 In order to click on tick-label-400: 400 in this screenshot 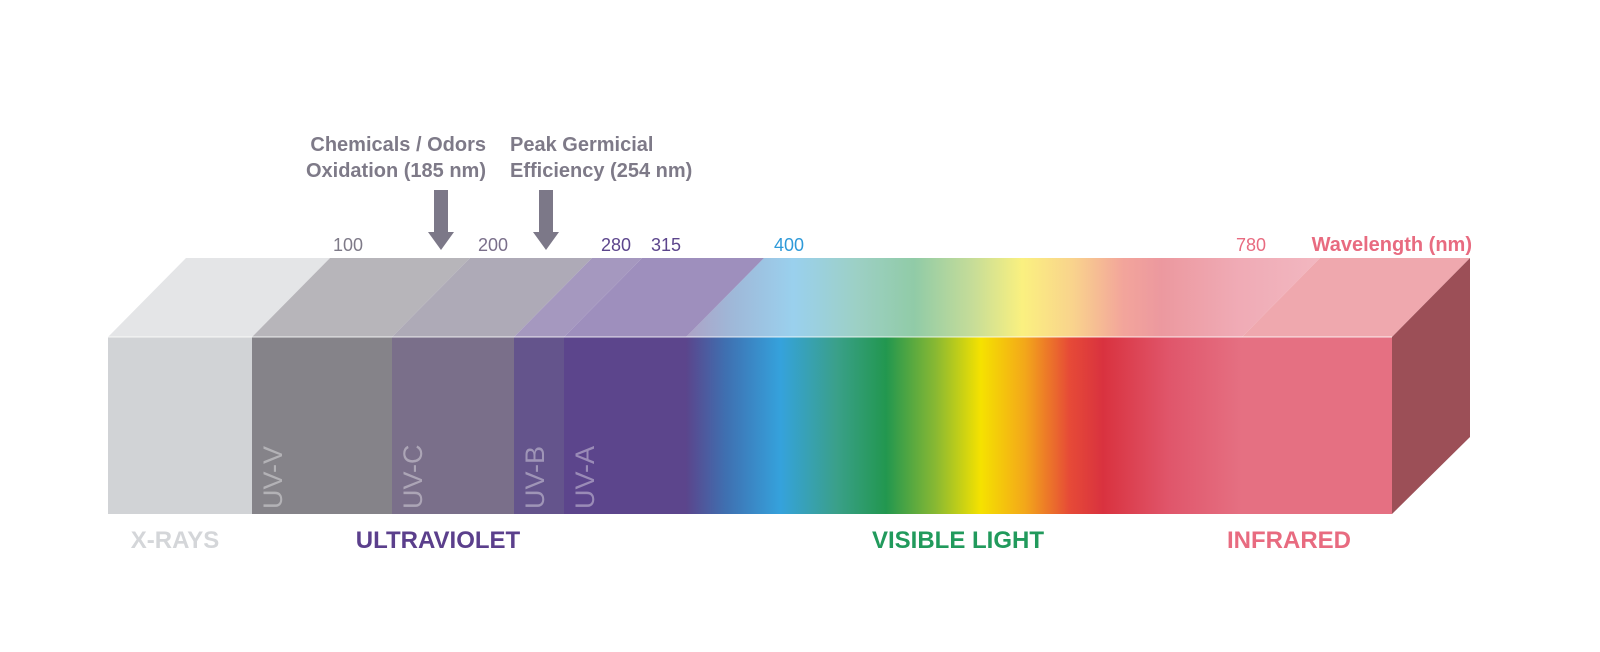, I will do `click(789, 245)`.